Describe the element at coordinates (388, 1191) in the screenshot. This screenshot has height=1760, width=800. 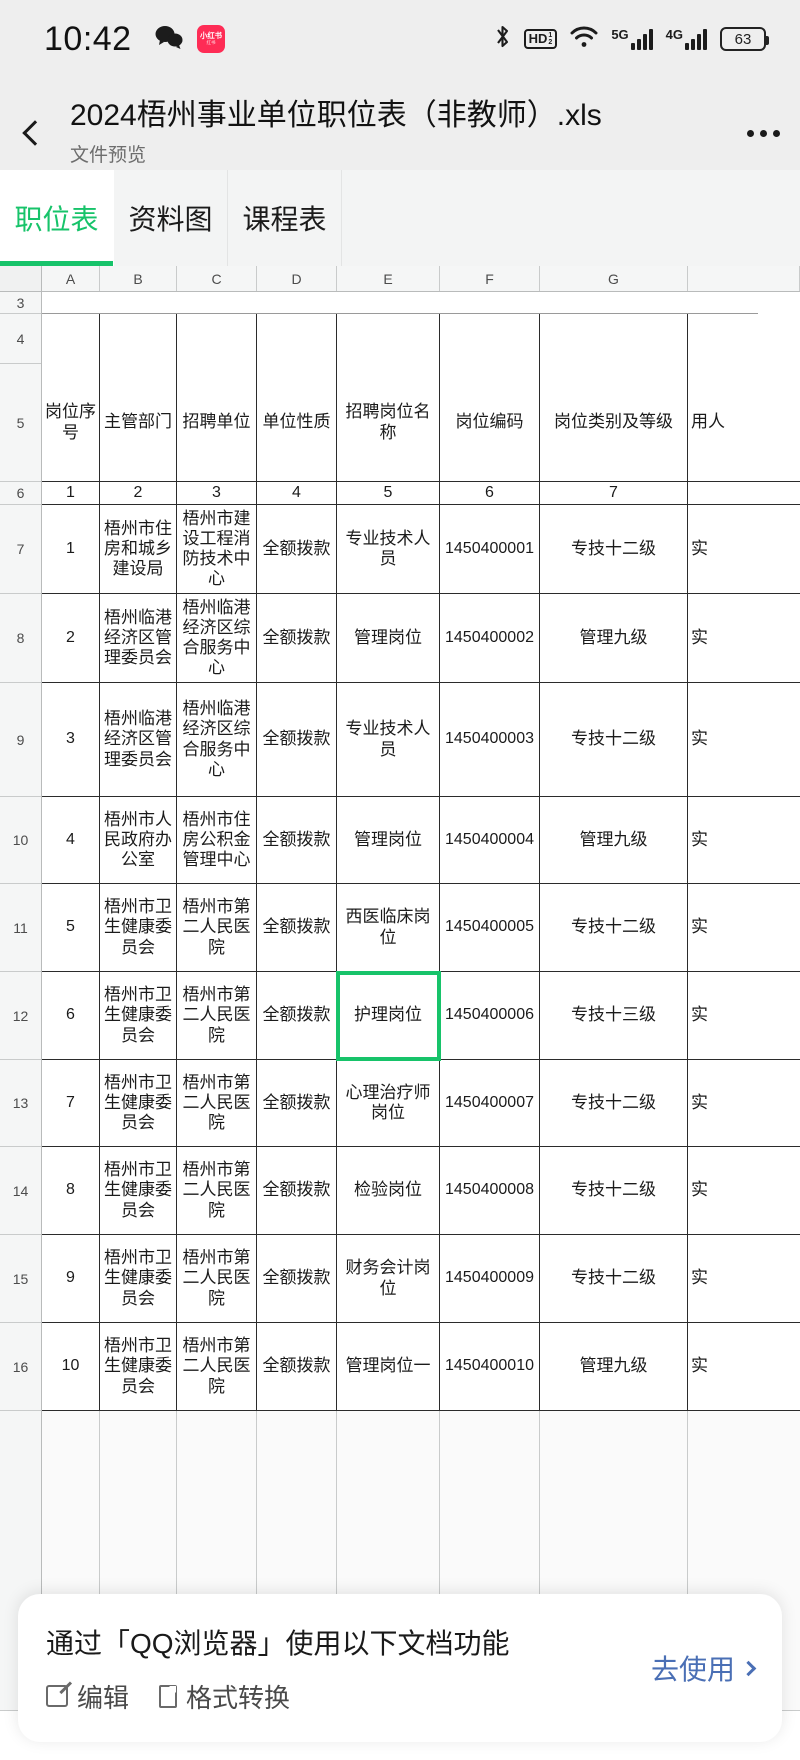
I see `cell-E14: 检验岗位` at that location.